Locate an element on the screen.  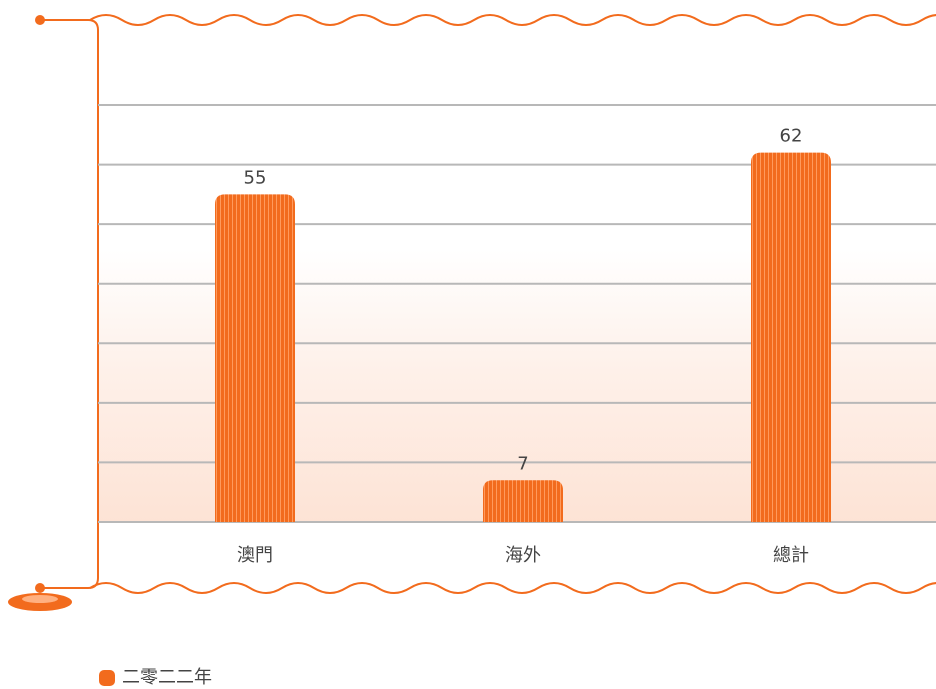
x-tick-label: 澳門 is located at coordinates (255, 555).